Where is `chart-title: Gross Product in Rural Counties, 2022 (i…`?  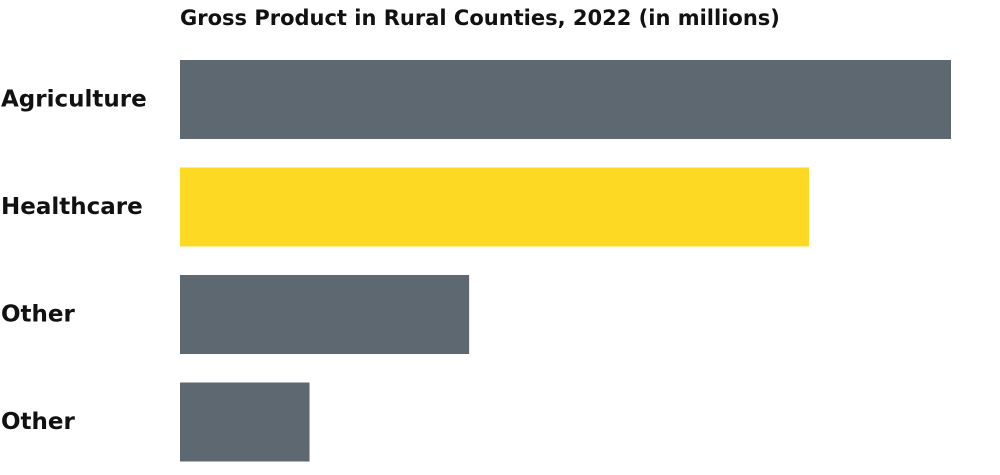
chart-title: Gross Product in Rural Counties, 2022 (i… is located at coordinates (480, 18).